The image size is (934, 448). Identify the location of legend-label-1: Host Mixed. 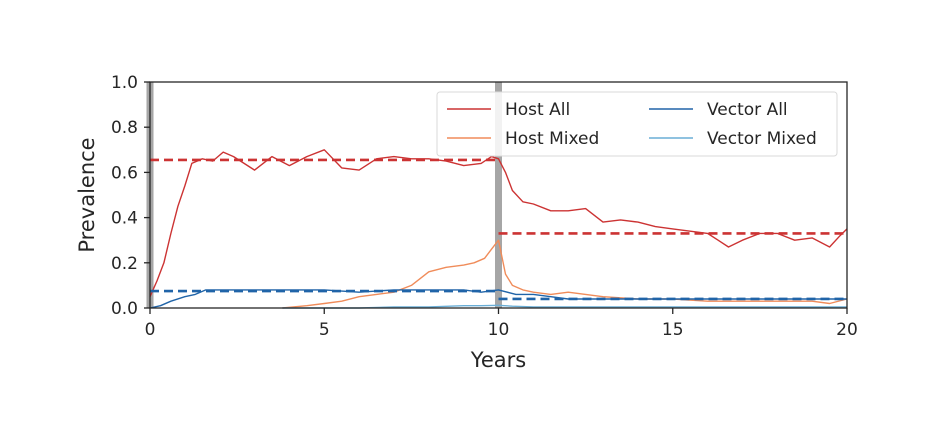
(552, 139).